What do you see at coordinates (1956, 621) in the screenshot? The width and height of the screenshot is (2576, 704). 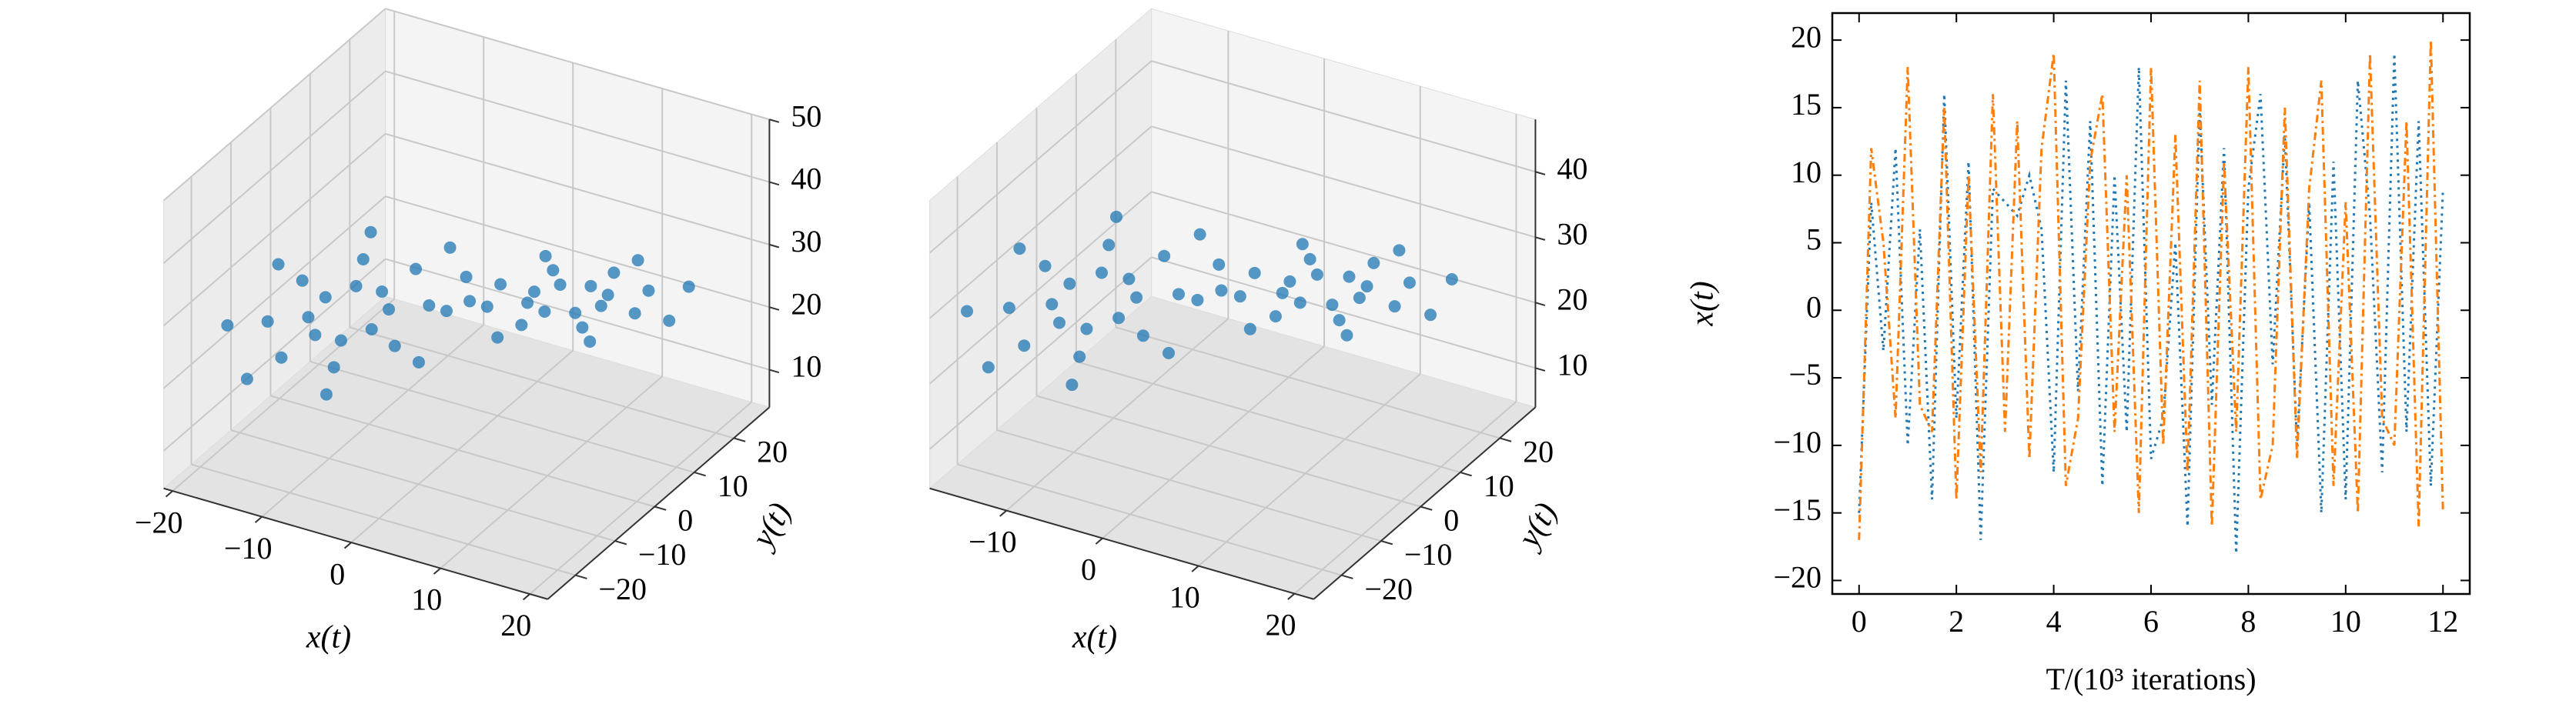 I see `x-tick-label: 2` at bounding box center [1956, 621].